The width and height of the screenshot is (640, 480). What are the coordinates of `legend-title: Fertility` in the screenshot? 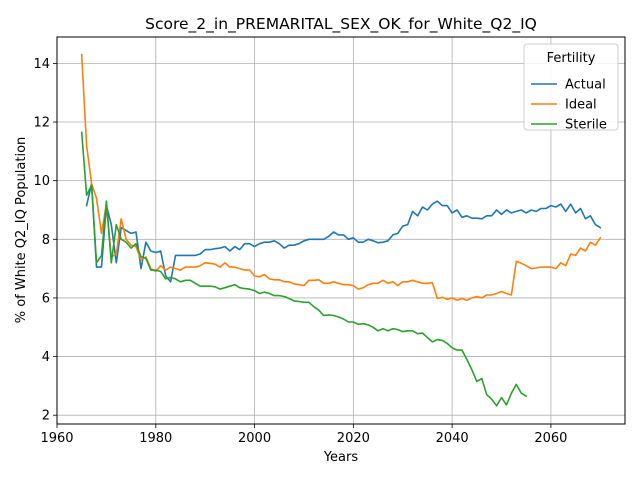 It's located at (571, 58).